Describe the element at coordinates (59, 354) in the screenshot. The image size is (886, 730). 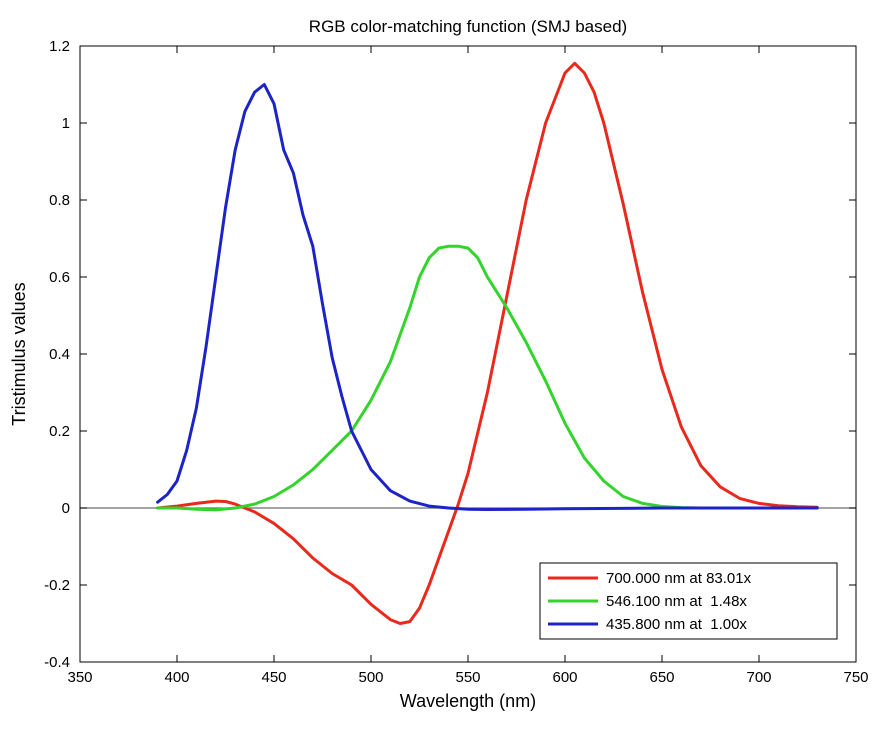
I see `y-tick-label: 0.4` at that location.